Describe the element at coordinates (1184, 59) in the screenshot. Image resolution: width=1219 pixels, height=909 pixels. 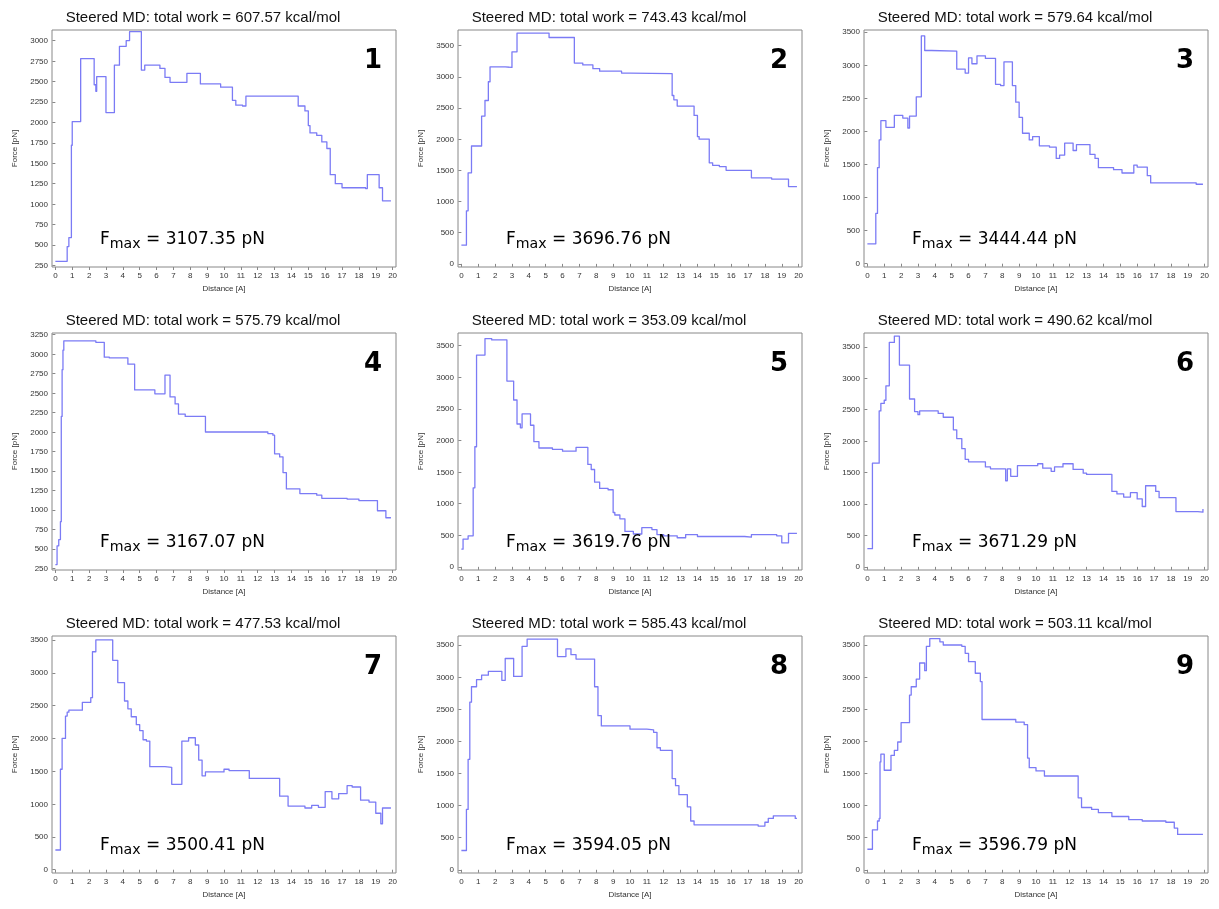
I see `annotation: 3` at that location.